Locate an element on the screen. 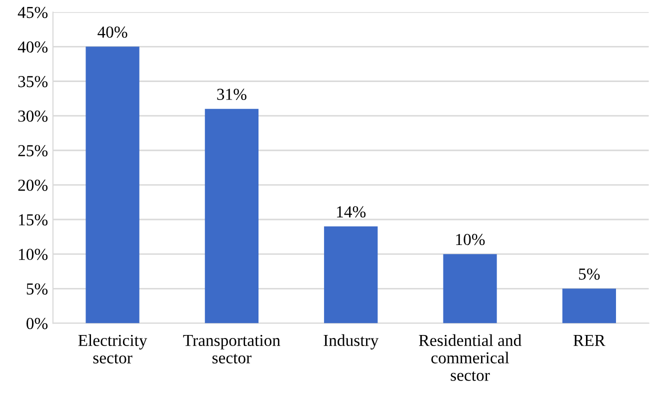  data-label: 5% is located at coordinates (589, 274).